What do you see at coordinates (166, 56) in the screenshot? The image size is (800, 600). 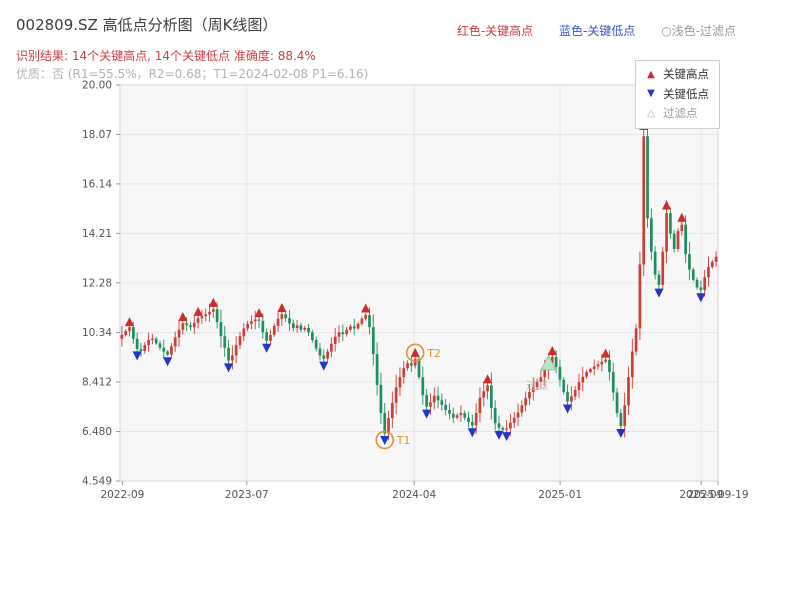 I see `recognition-result-line: 识别结果: 14个关键高点, 14个关键低点 准确度: 88.4%` at bounding box center [166, 56].